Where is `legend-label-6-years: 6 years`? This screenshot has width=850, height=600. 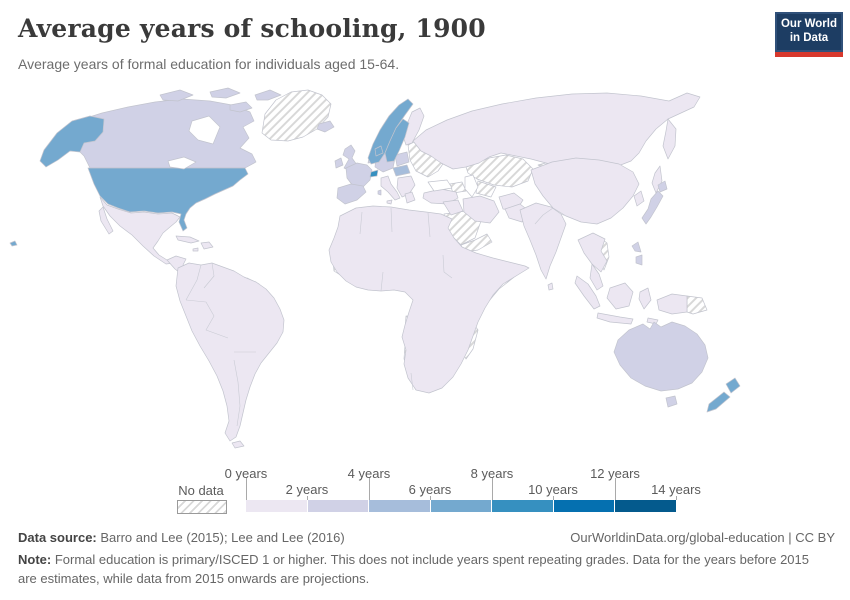 legend-label-6-years: 6 years is located at coordinates (430, 489).